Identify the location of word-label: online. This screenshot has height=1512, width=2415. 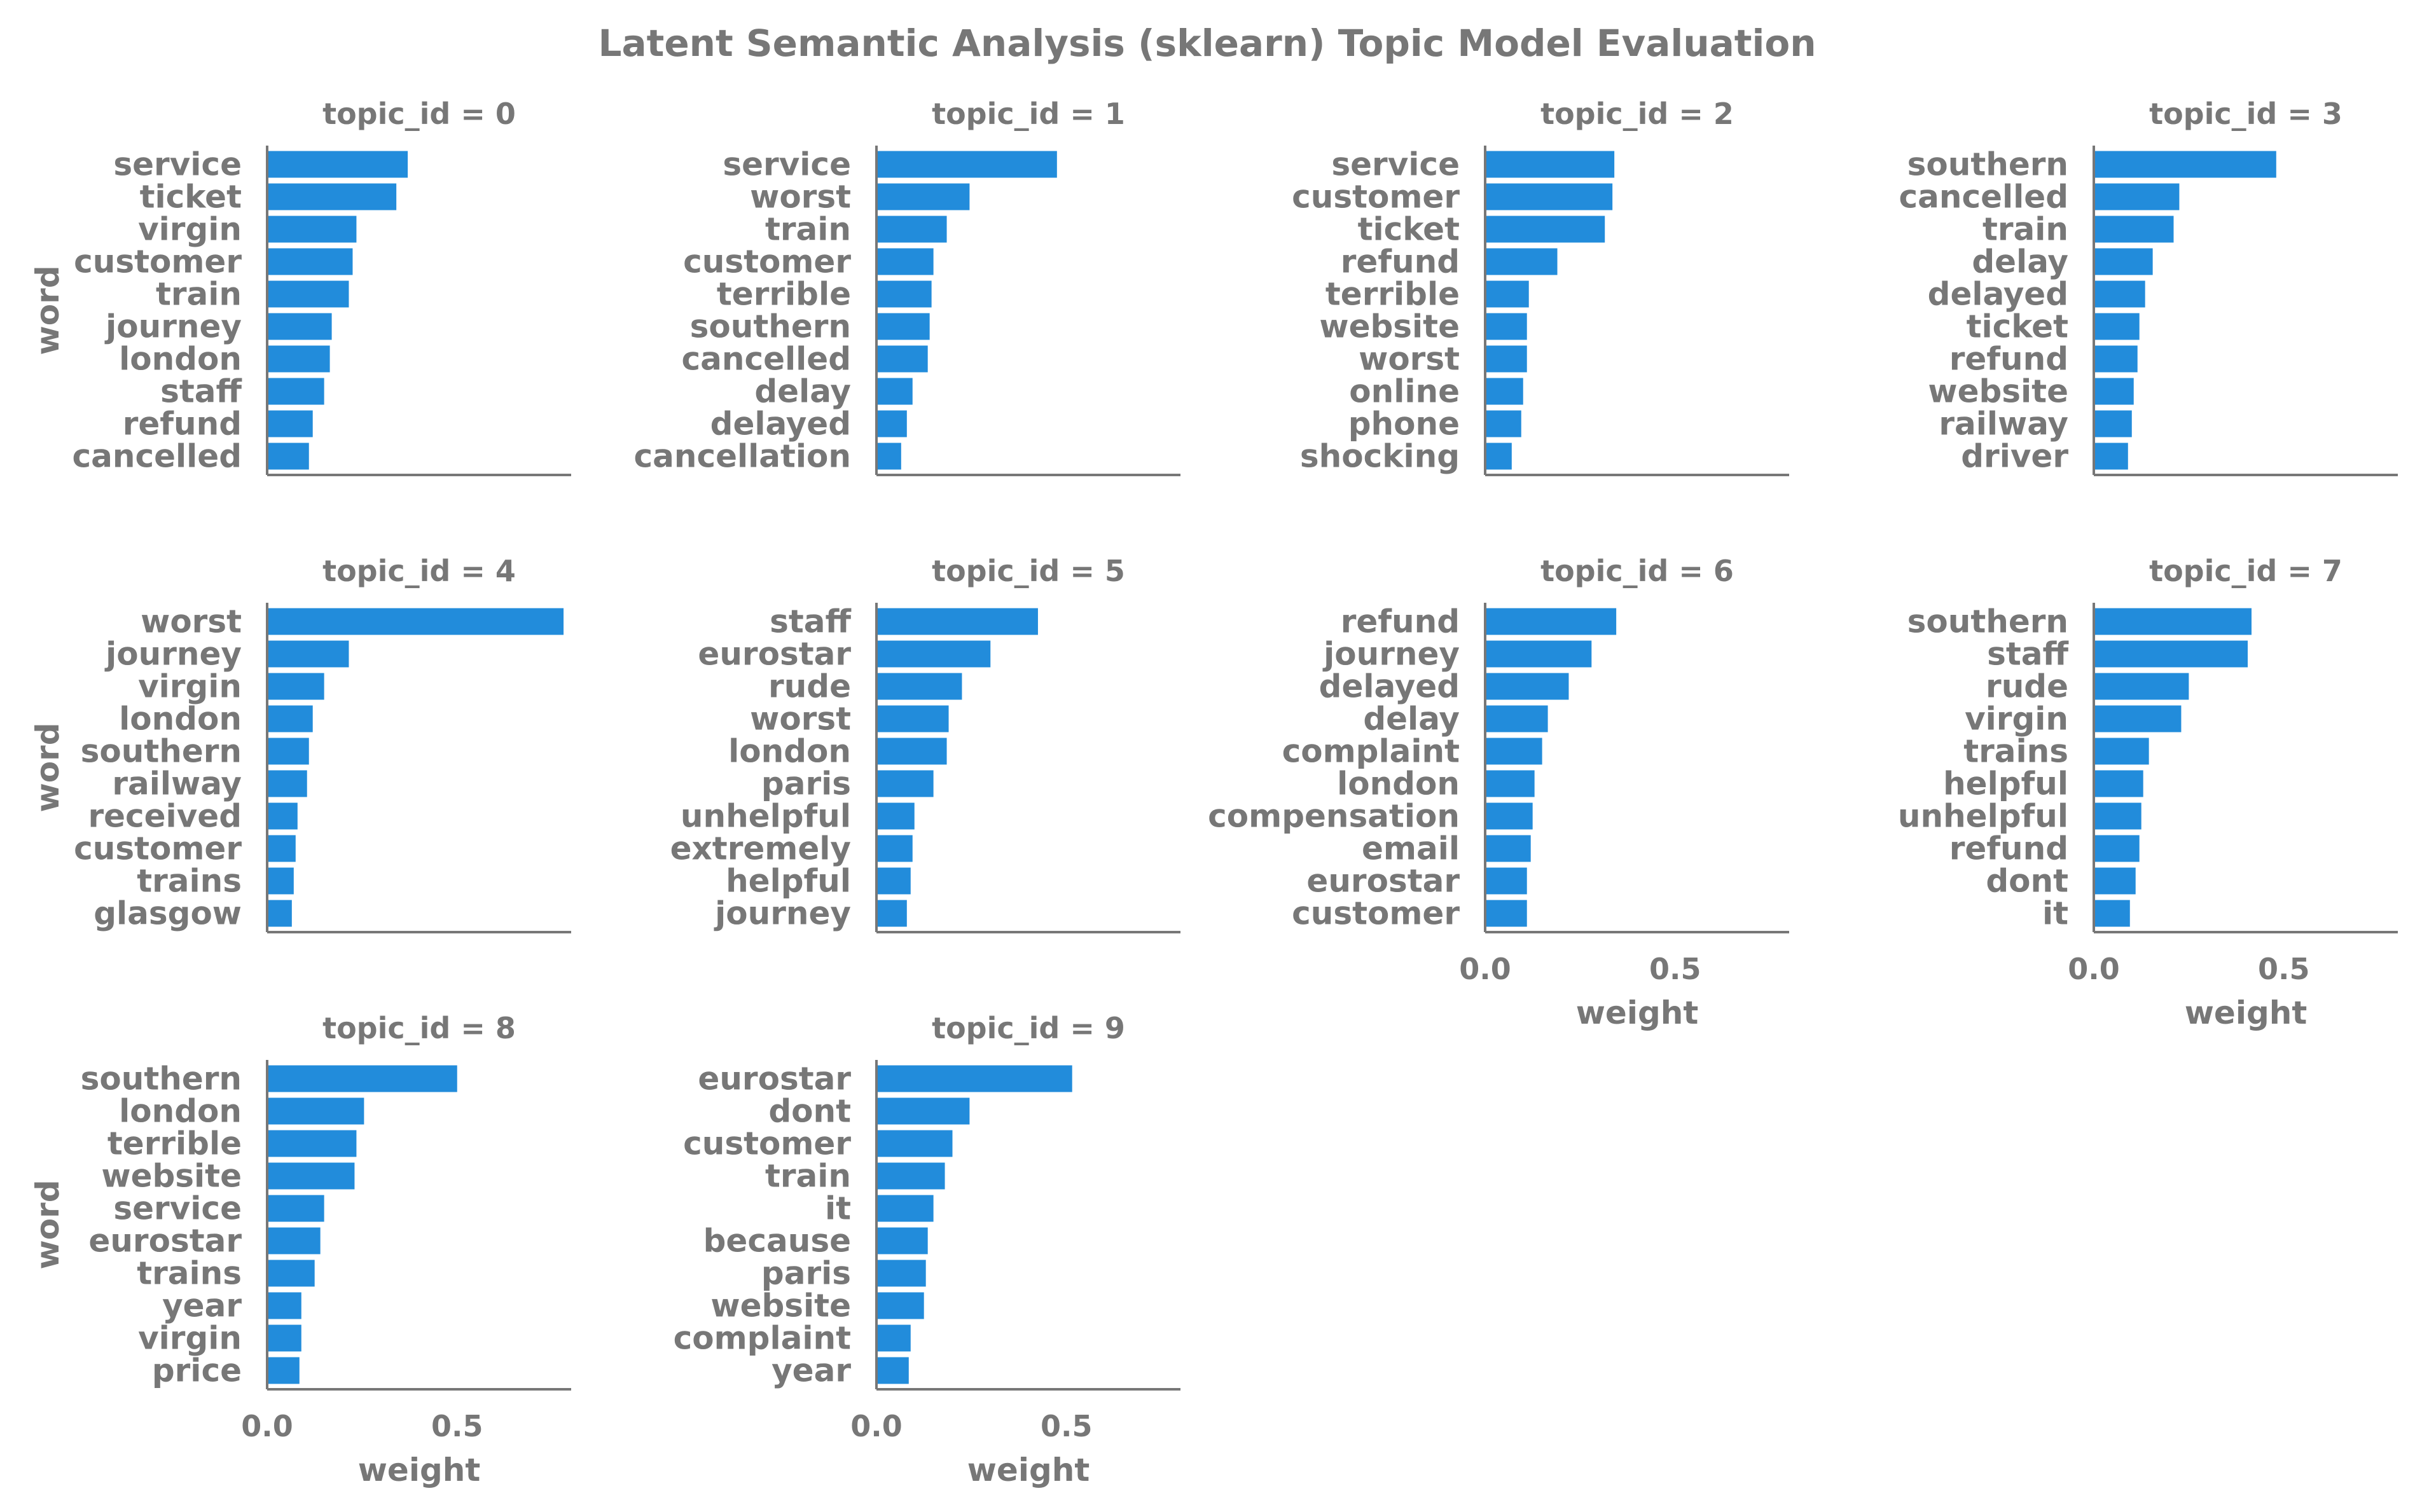
(1404, 391).